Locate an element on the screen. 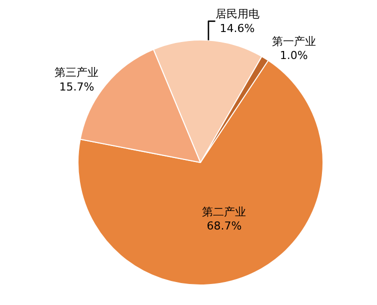 This screenshot has height=305, width=377. data-label: 68.7% is located at coordinates (224, 226).